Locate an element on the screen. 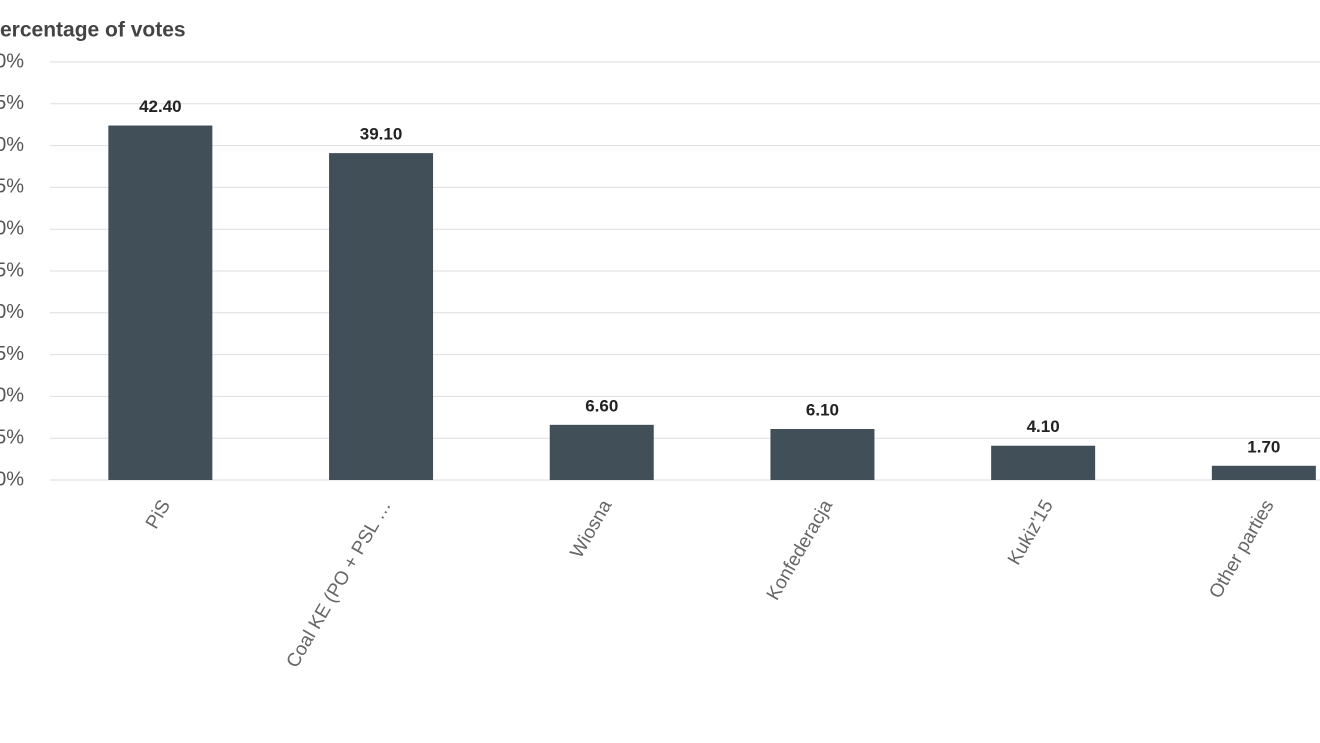 The image size is (1320, 743). x-tick-label: Wiosna is located at coordinates (592, 529).